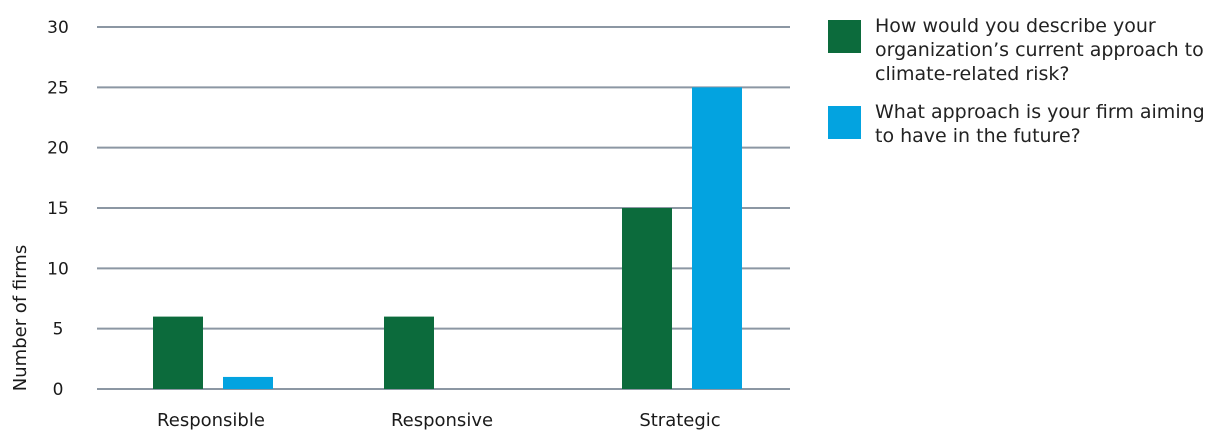  Describe the element at coordinates (409, 352) in the screenshot. I see `bar-current-responsive` at that location.